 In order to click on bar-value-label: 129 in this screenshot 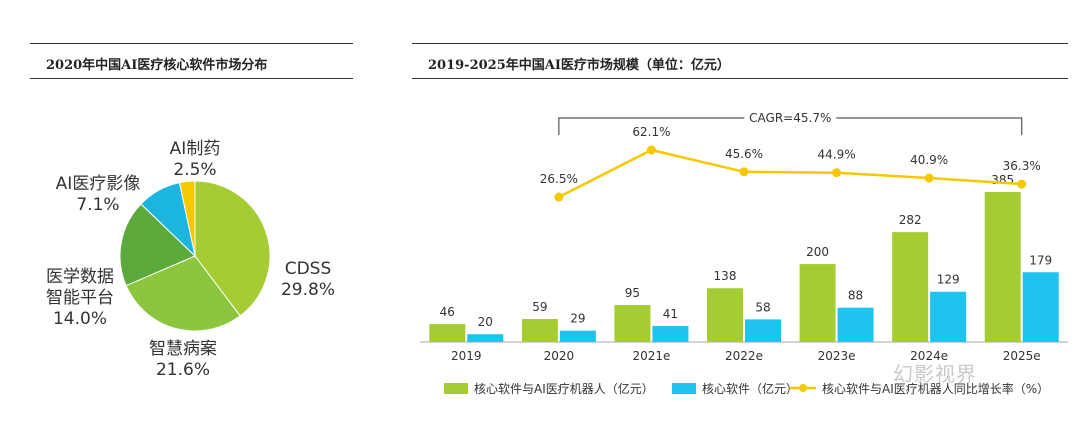, I will do `click(948, 280)`.